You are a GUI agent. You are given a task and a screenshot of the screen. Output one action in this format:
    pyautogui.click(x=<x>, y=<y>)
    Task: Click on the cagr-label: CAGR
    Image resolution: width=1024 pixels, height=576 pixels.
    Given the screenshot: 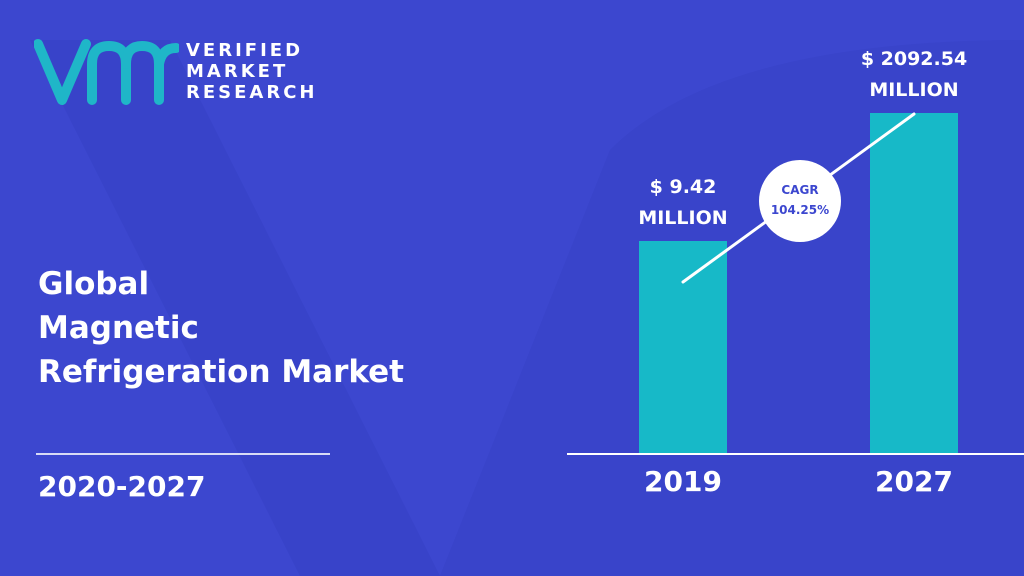 What is the action you would take?
    pyautogui.click(x=799, y=190)
    